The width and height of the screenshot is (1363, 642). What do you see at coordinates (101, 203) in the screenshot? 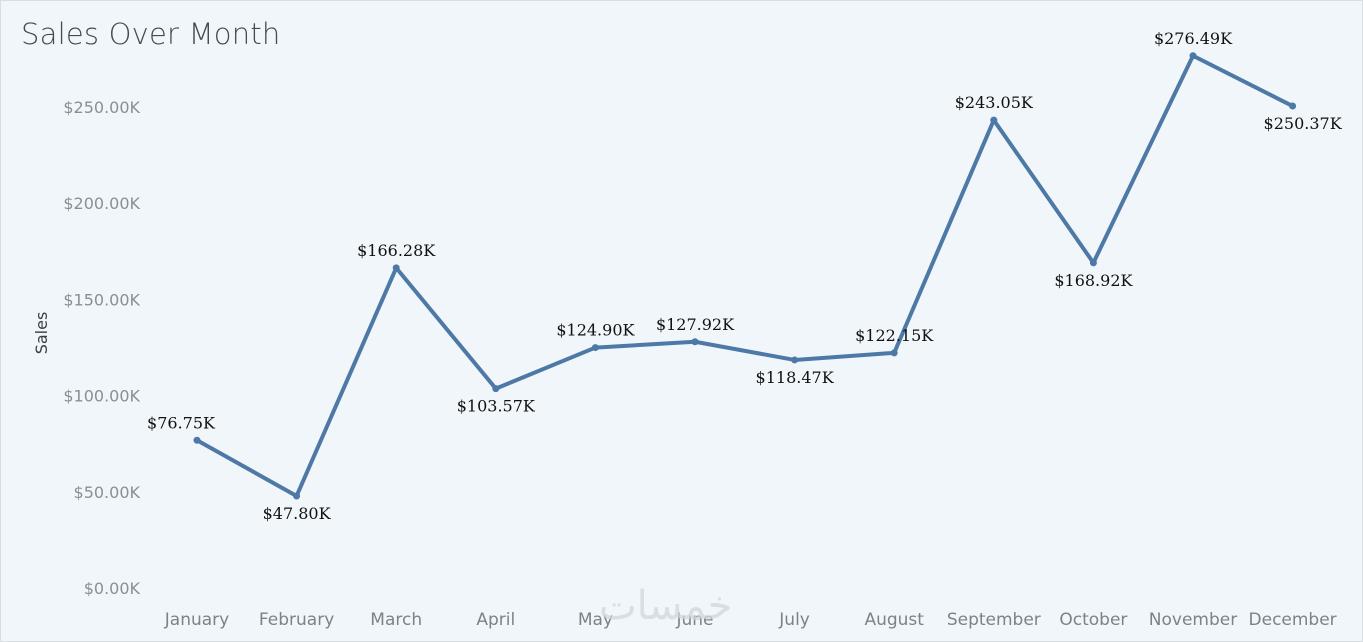
I see `y-tick-label: $200.00K` at bounding box center [101, 203].